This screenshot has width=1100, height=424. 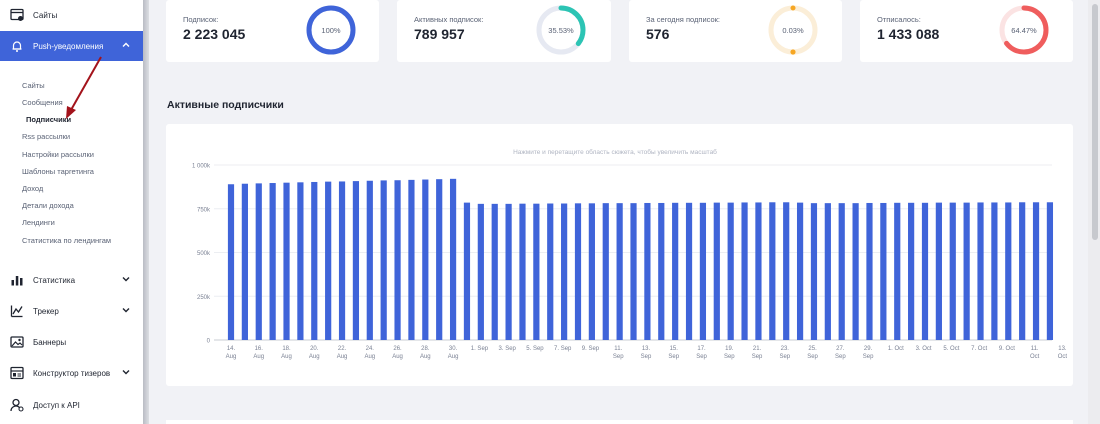 I want to click on scrollbar-thumb, so click(x=1095, y=122).